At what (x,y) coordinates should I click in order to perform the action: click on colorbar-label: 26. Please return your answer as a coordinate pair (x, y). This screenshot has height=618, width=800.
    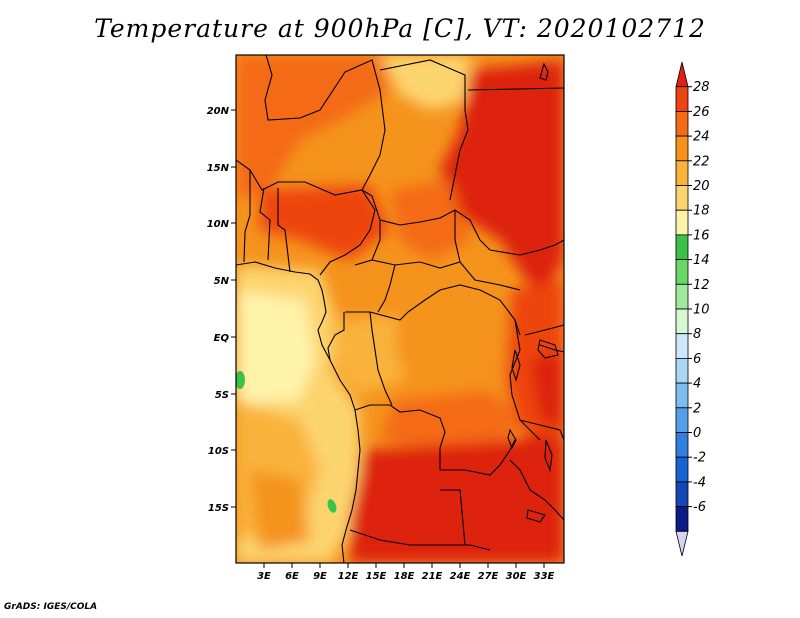
    Looking at the image, I should click on (701, 112).